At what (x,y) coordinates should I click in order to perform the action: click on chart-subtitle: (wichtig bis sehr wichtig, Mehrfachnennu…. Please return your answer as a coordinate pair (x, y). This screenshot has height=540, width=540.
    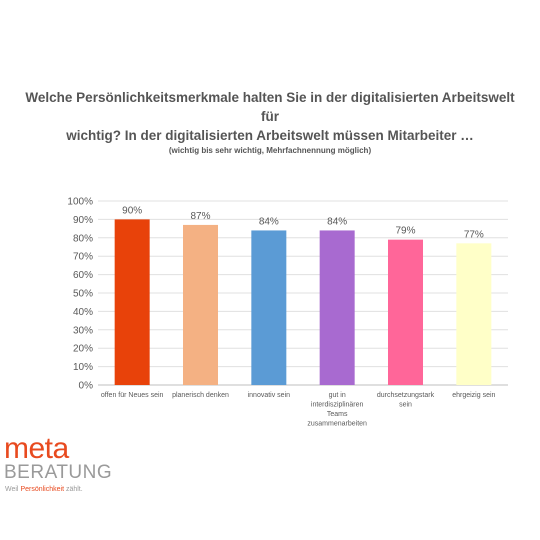
    Looking at the image, I should click on (270, 150).